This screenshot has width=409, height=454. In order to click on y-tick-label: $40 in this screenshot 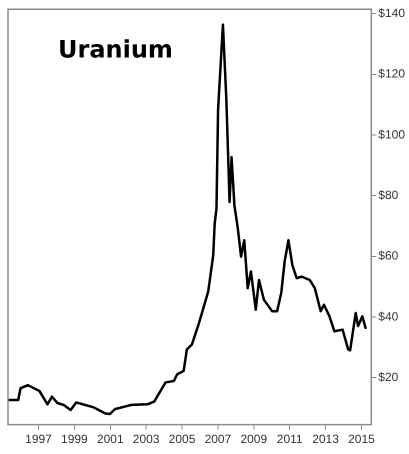, I will do `click(388, 316)`.